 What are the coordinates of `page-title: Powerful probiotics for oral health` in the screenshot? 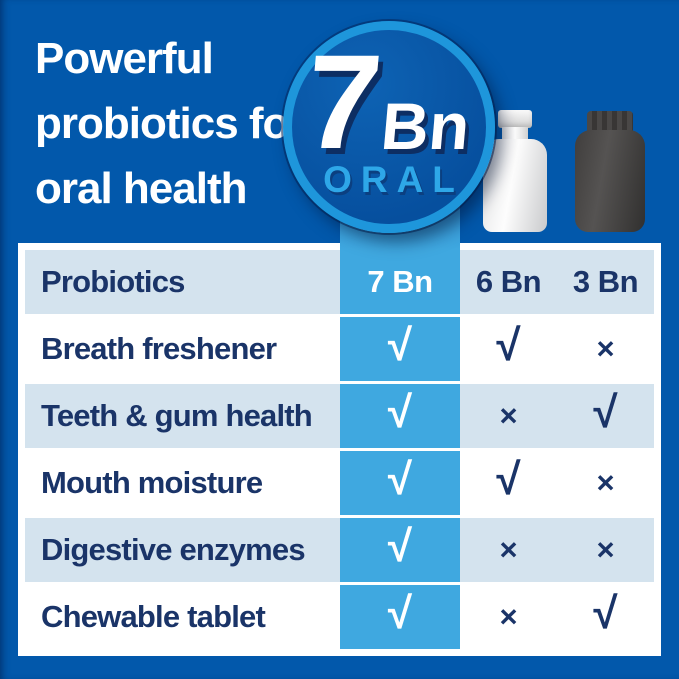 It's located at (170, 123).